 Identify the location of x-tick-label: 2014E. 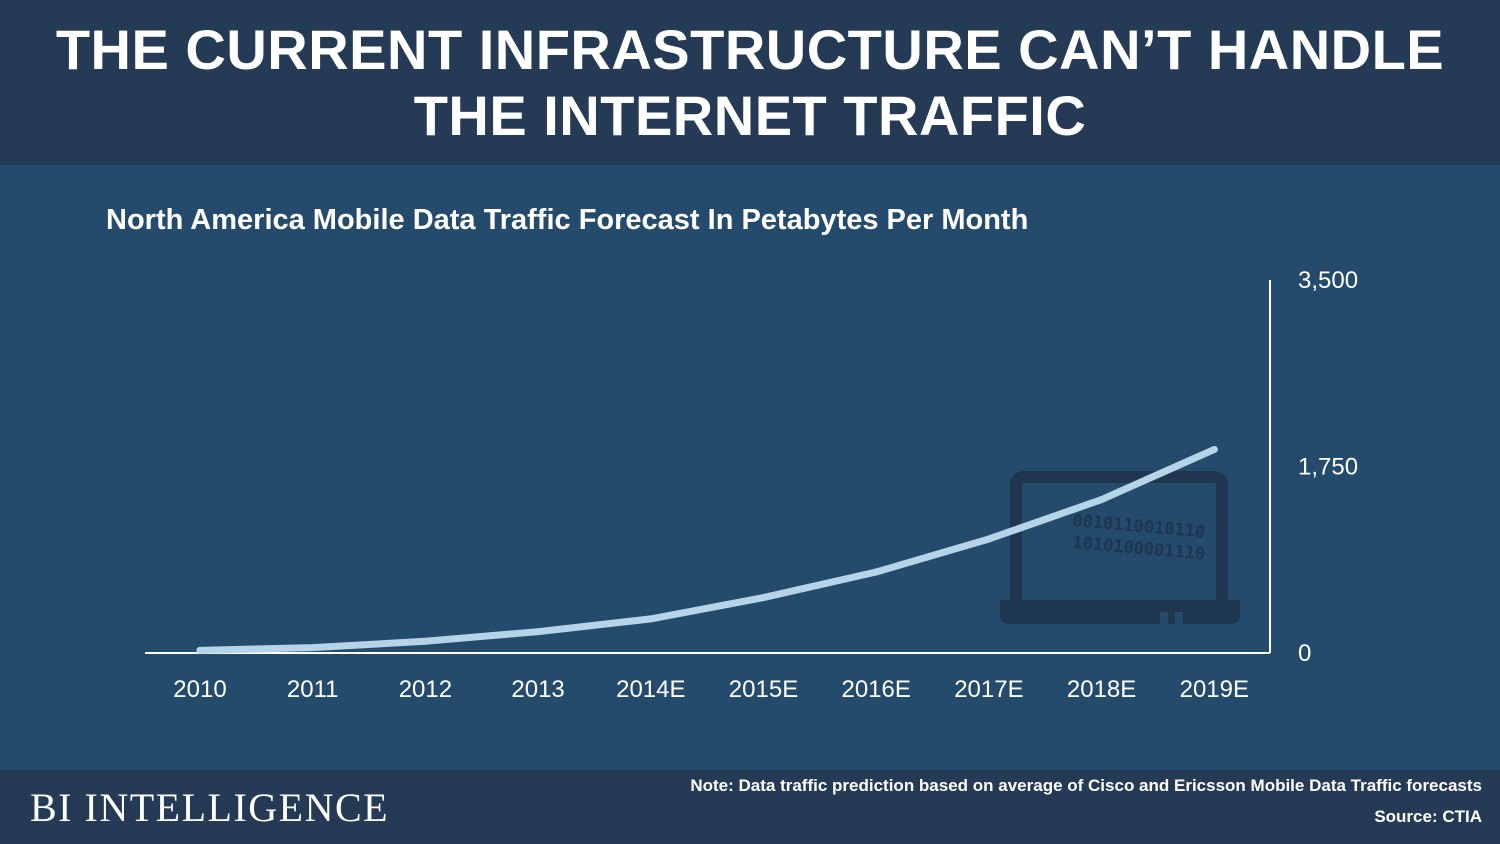
(650, 689).